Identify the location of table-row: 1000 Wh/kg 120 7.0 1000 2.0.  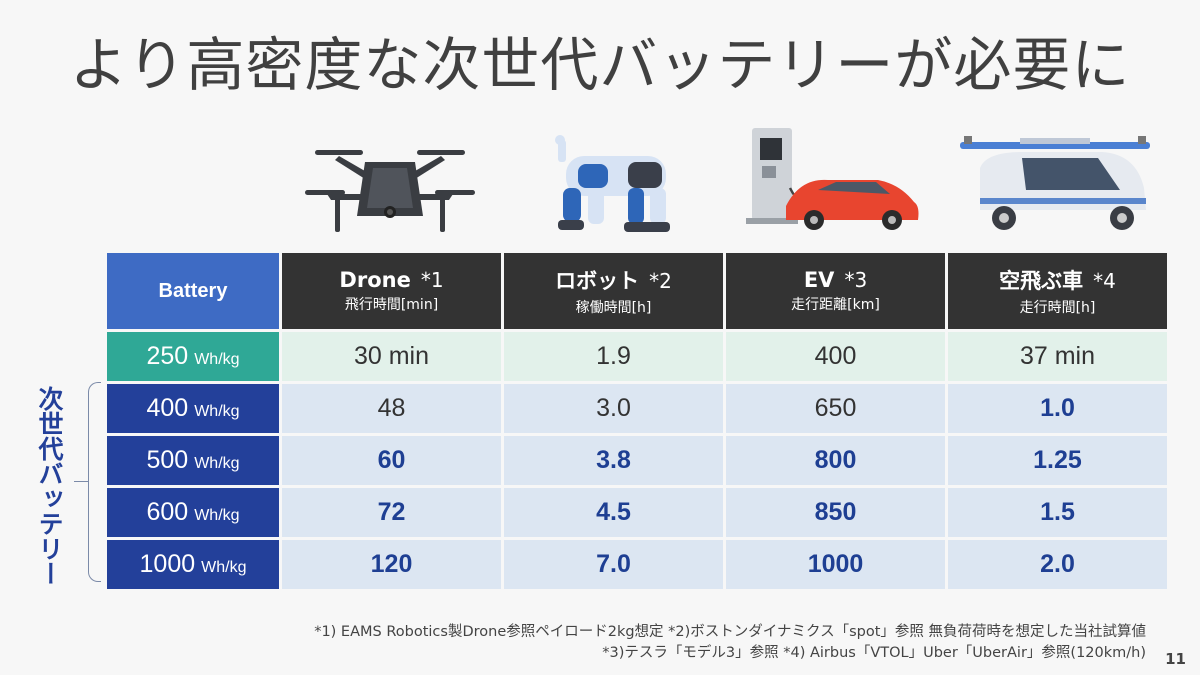
(637, 564).